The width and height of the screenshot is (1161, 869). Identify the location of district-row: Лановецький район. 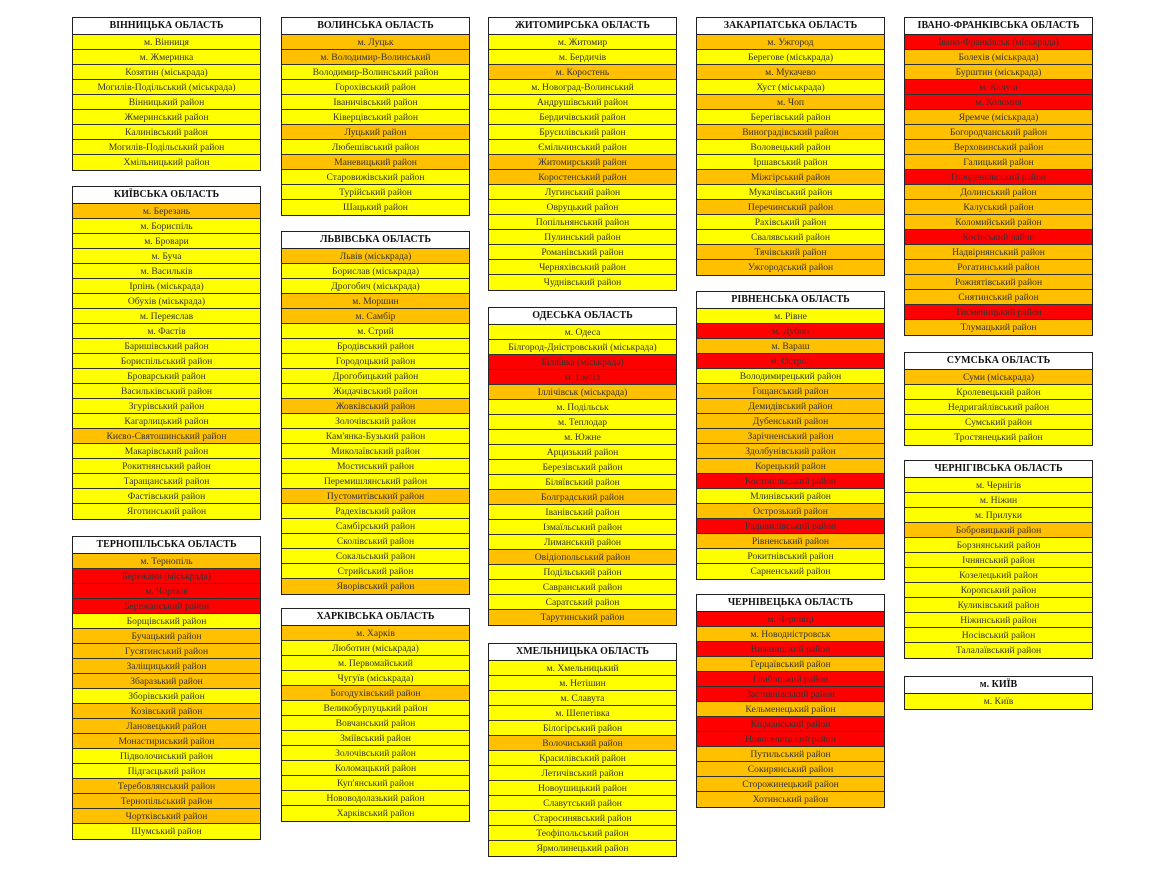
(166, 726).